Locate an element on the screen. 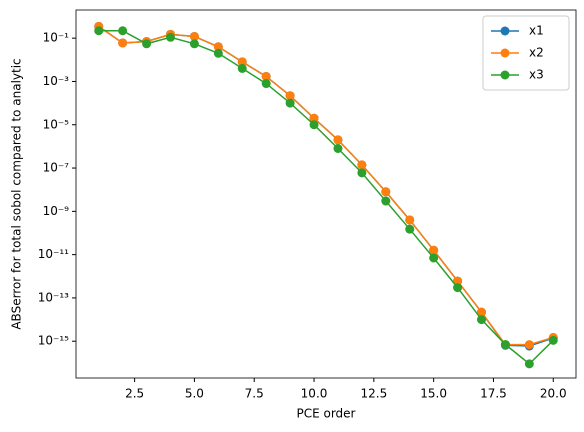 The height and width of the screenshot is (432, 584). x-tick-label: 10.0 is located at coordinates (314, 394).